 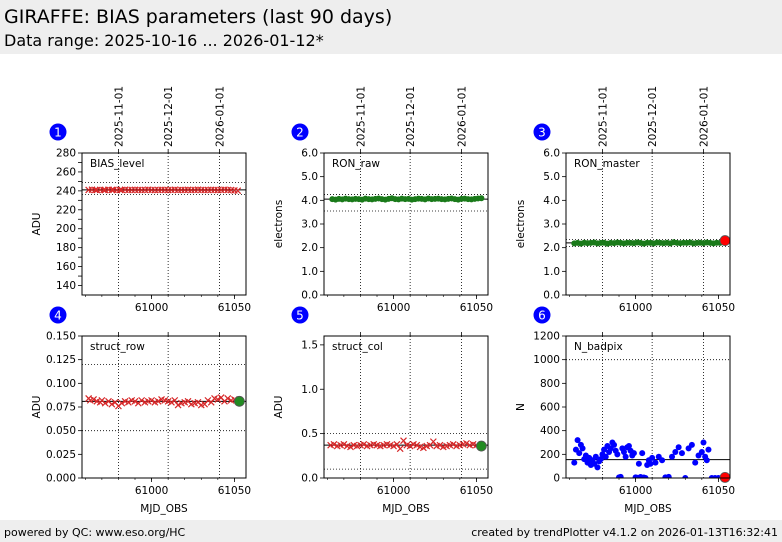 What do you see at coordinates (58, 316) in the screenshot?
I see `panel-number: 4` at bounding box center [58, 316].